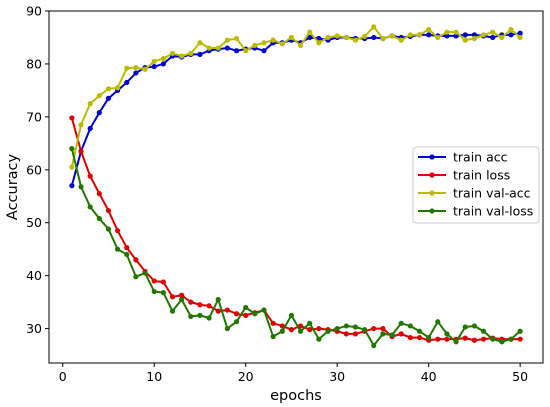 Image resolution: width=550 pixels, height=407 pixels. What do you see at coordinates (34, 63) in the screenshot?
I see `y-tick-label: 80` at bounding box center [34, 63].